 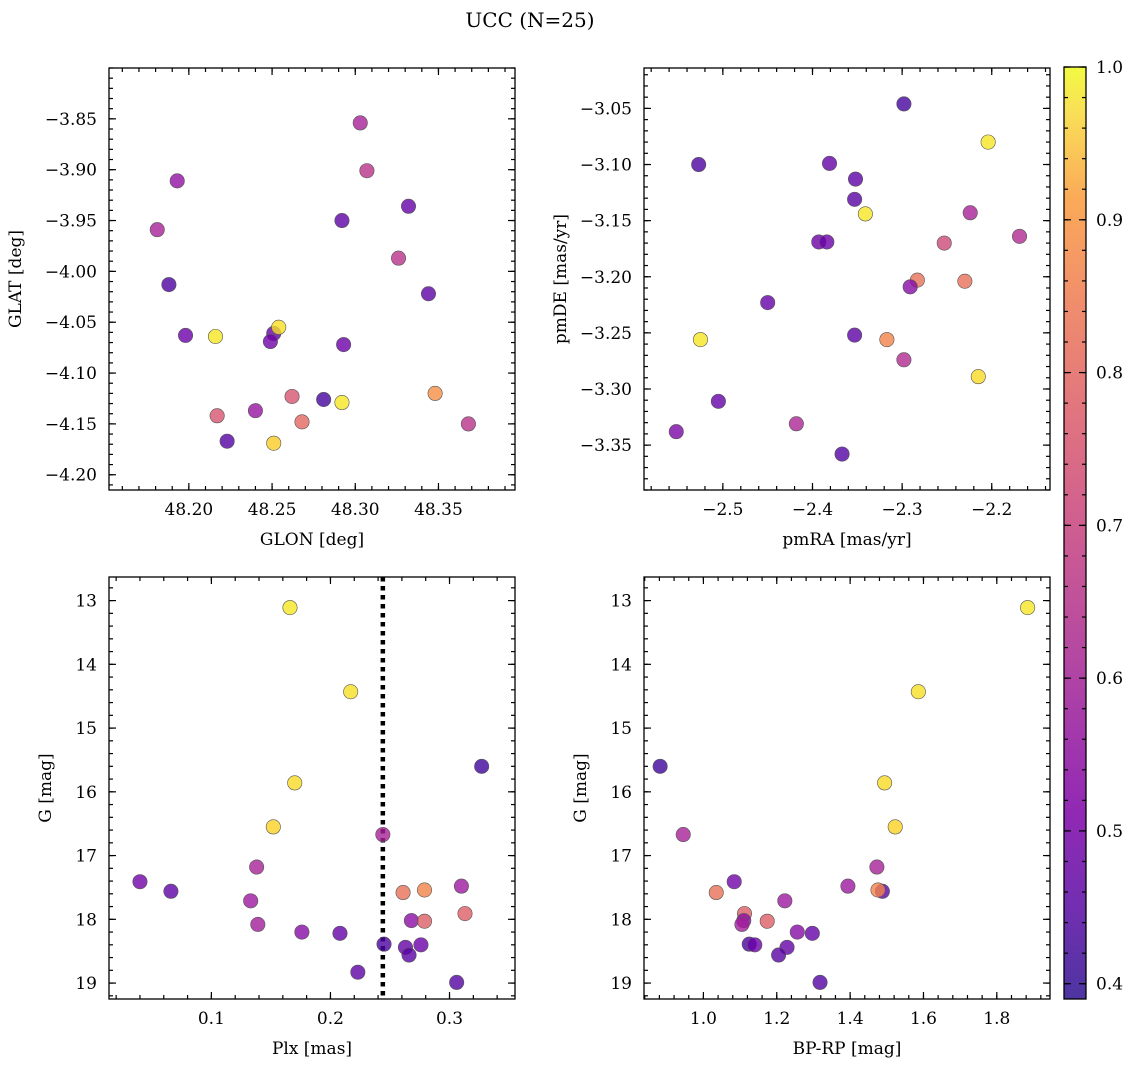 I want to click on x-tick-label: 1.2, so click(x=776, y=1019).